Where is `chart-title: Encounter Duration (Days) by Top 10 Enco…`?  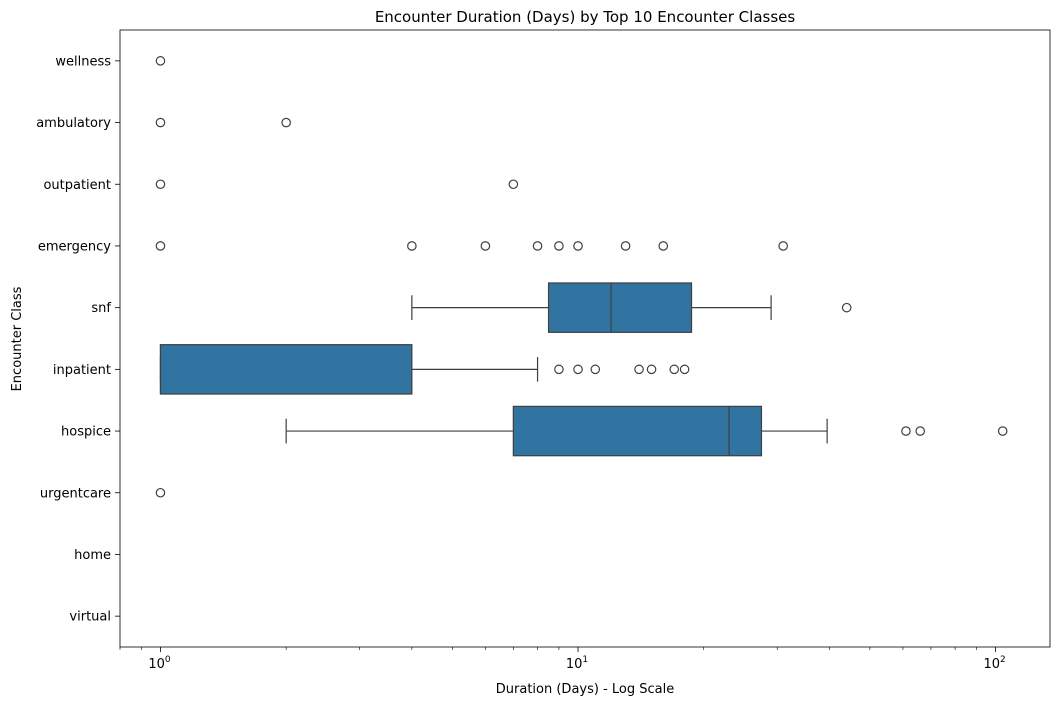 chart-title: Encounter Duration (Days) by Top 10 Enco… is located at coordinates (585, 17).